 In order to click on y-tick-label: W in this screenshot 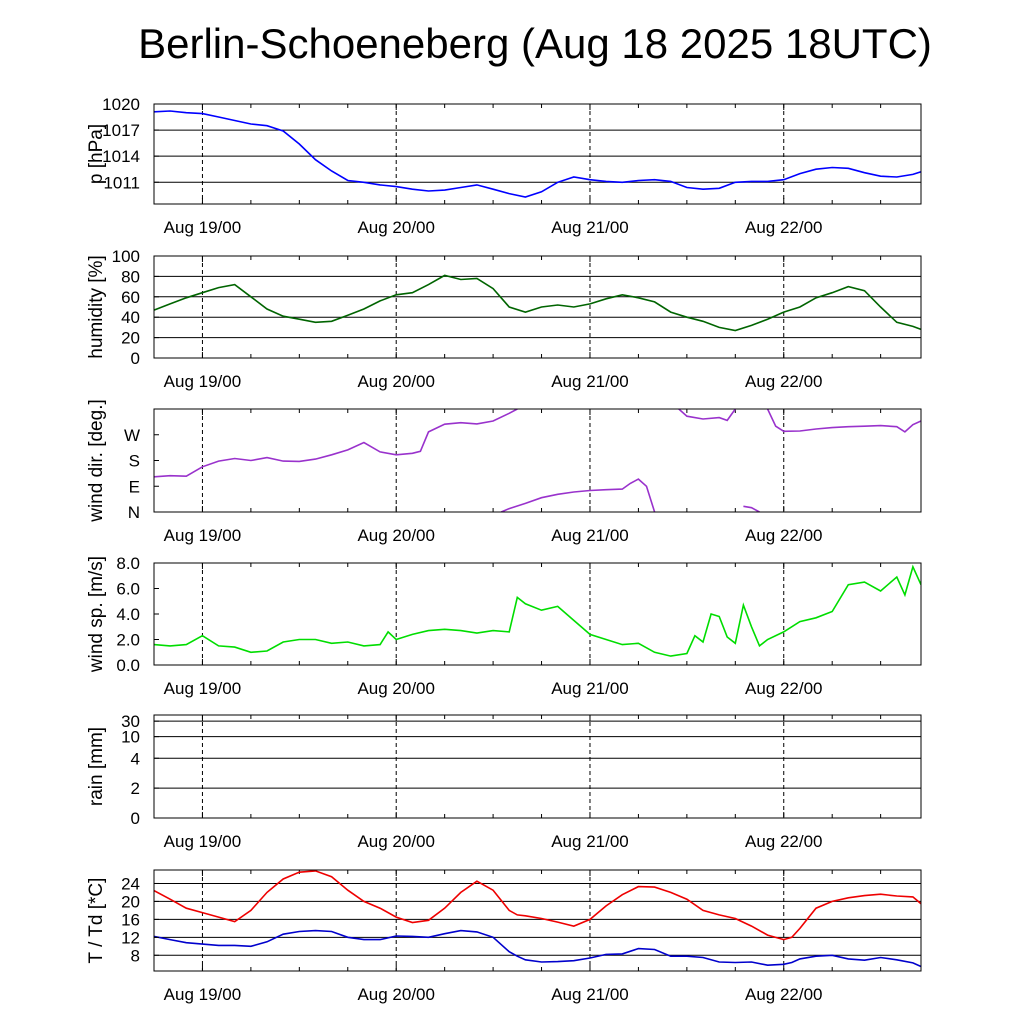, I will do `click(132, 435)`.